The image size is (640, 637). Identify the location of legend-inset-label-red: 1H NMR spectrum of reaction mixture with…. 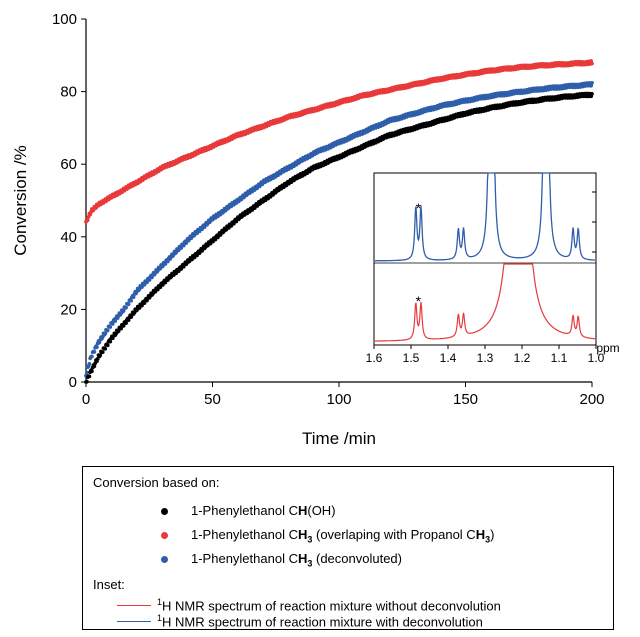
(329, 605).